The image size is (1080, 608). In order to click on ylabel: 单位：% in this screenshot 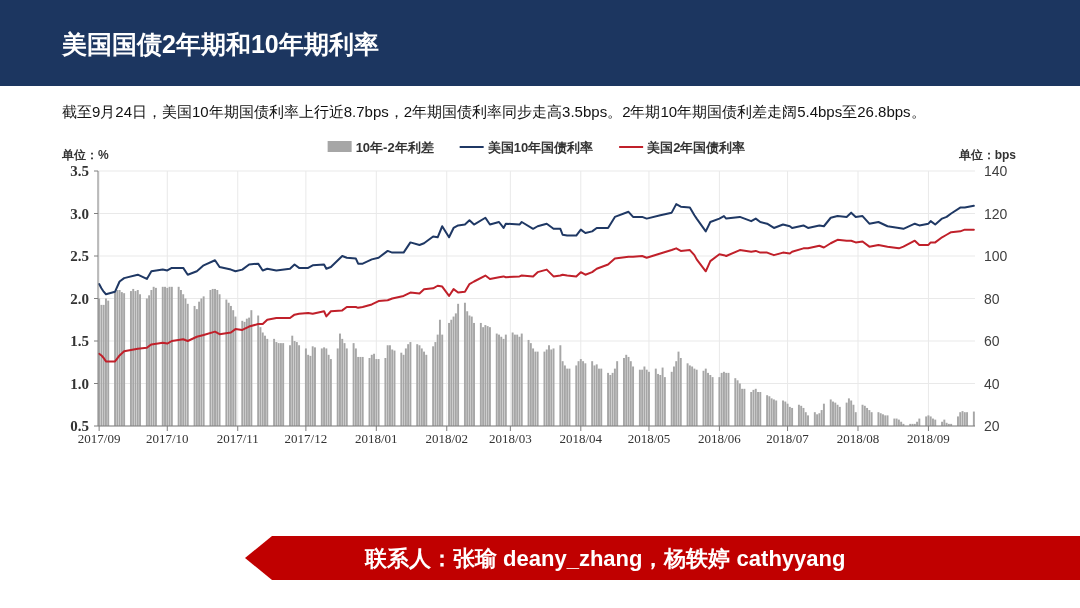, I will do `click(85, 155)`.